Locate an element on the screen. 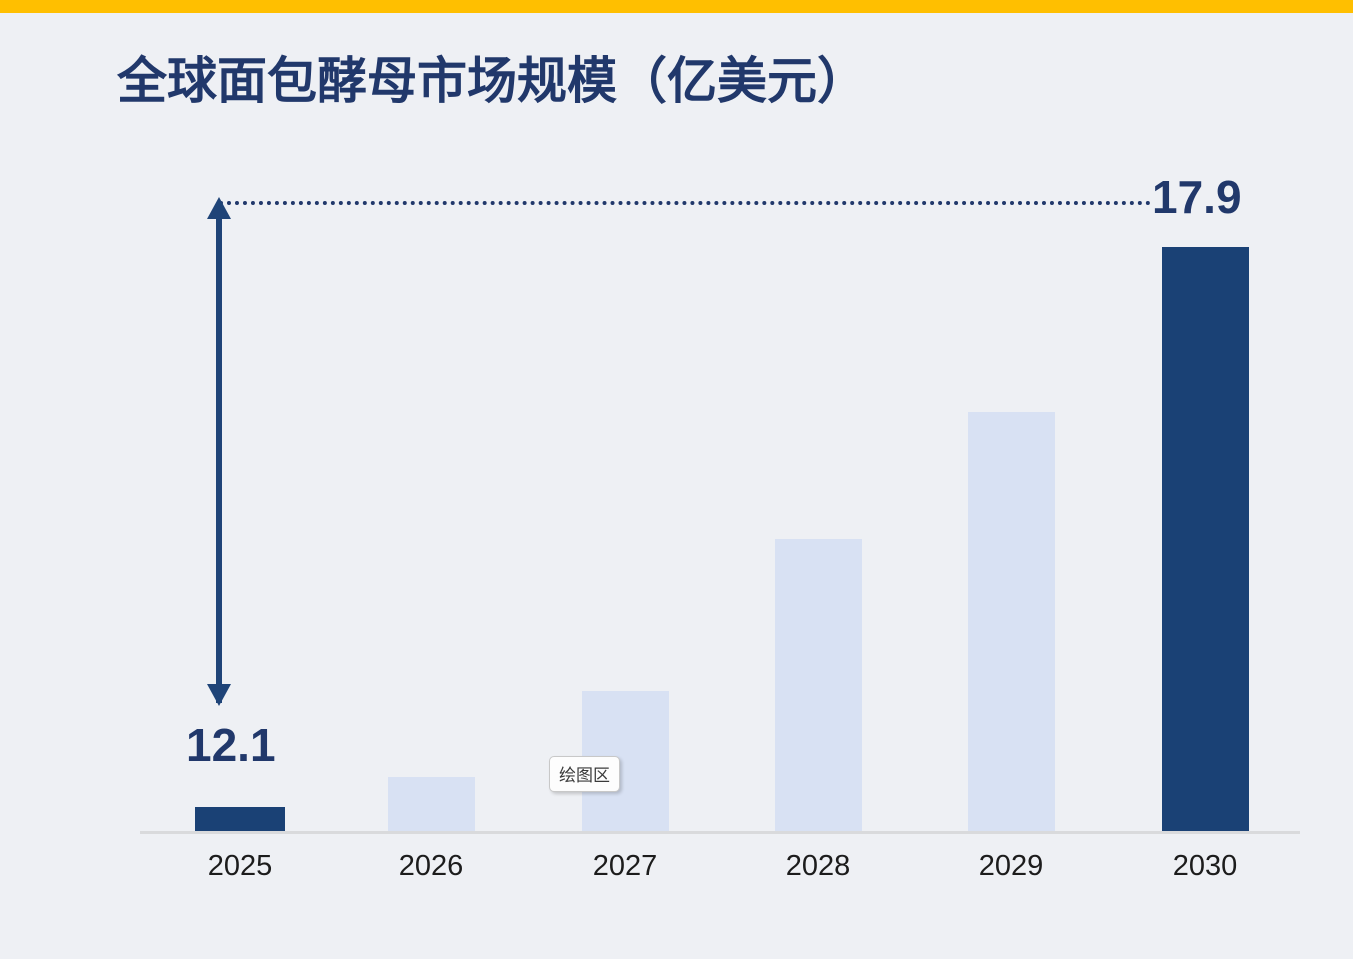 The image size is (1353, 959). leader-dotted-line is located at coordinates (685, 203).